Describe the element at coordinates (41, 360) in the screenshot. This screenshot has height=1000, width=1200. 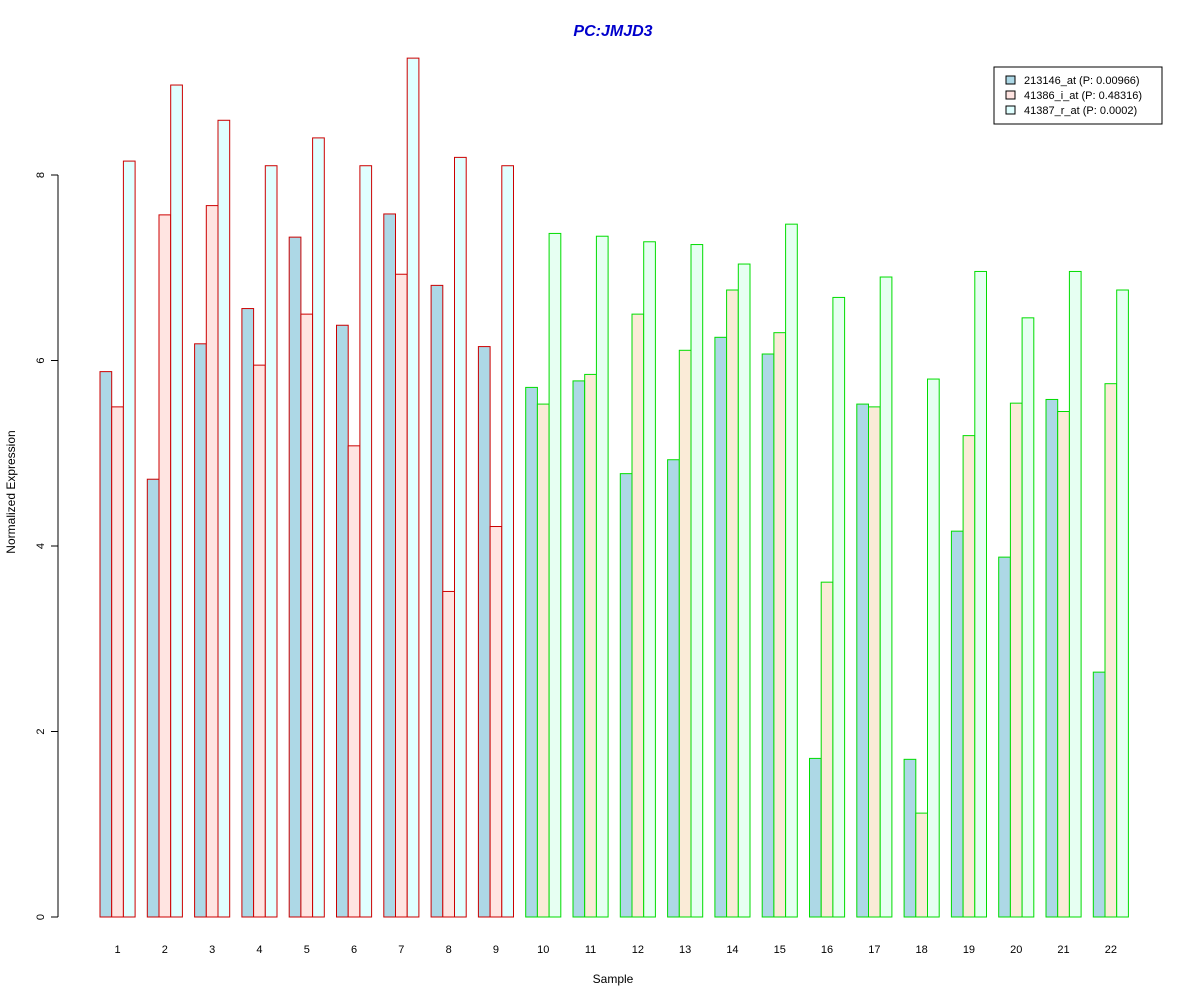
I see `y-tick-label: 6` at that location.